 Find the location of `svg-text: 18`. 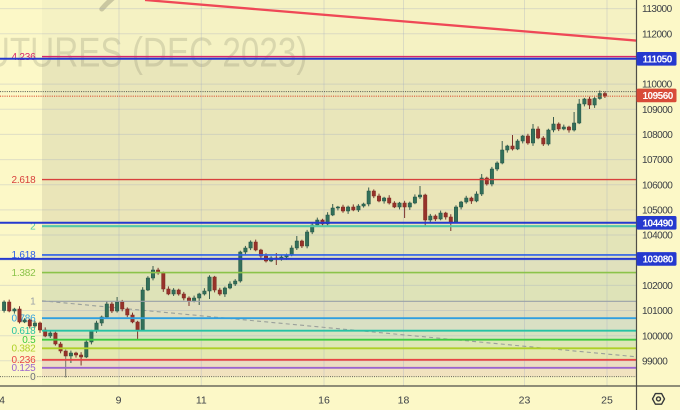

svg-text: 18 is located at coordinates (404, 401).